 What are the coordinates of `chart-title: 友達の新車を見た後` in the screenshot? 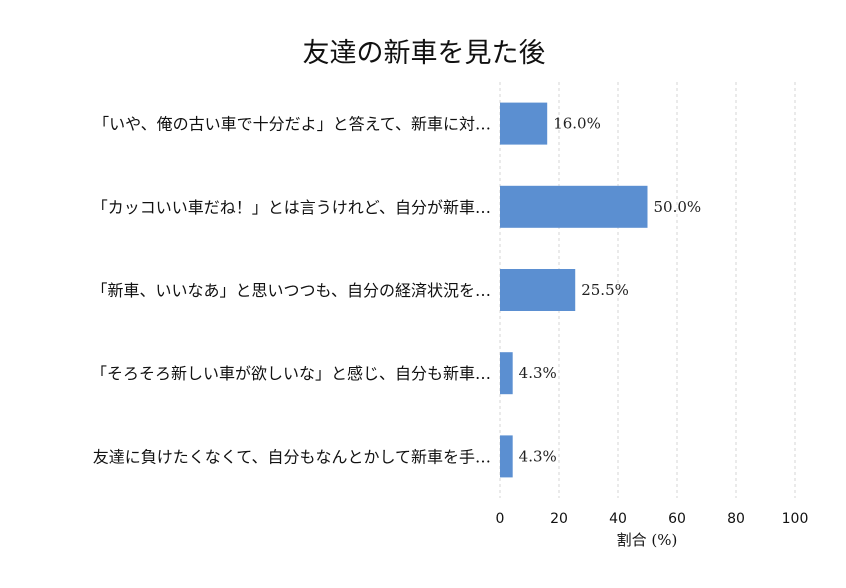 It's located at (424, 53).